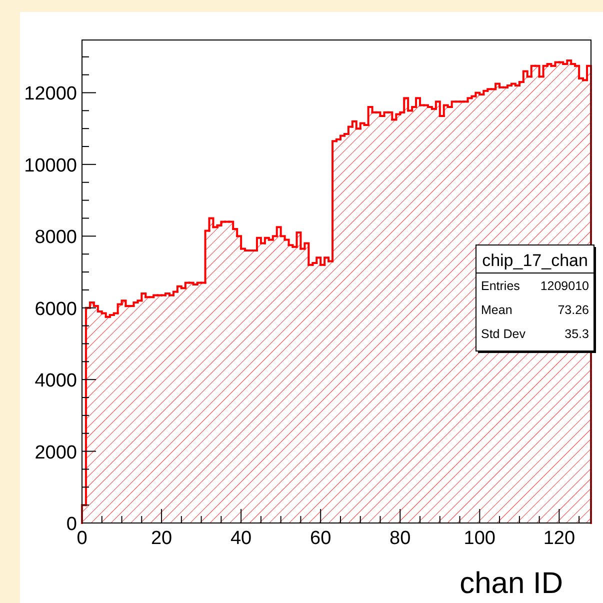 The image size is (603, 603). Describe the element at coordinates (559, 538) in the screenshot. I see `x-tick-label: 120` at that location.